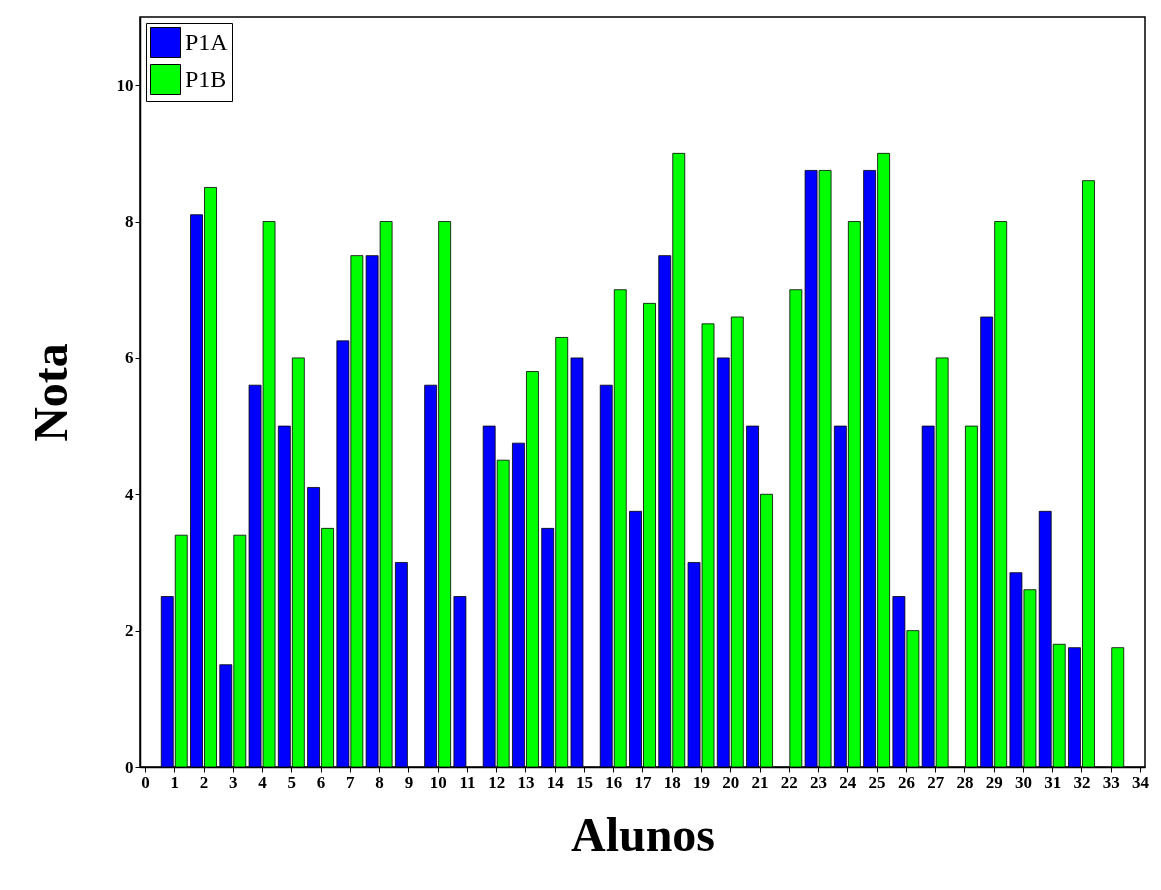 This screenshot has height=890, width=1161. Describe the element at coordinates (731, 782) in the screenshot. I see `x-tick-label: 20` at that location.